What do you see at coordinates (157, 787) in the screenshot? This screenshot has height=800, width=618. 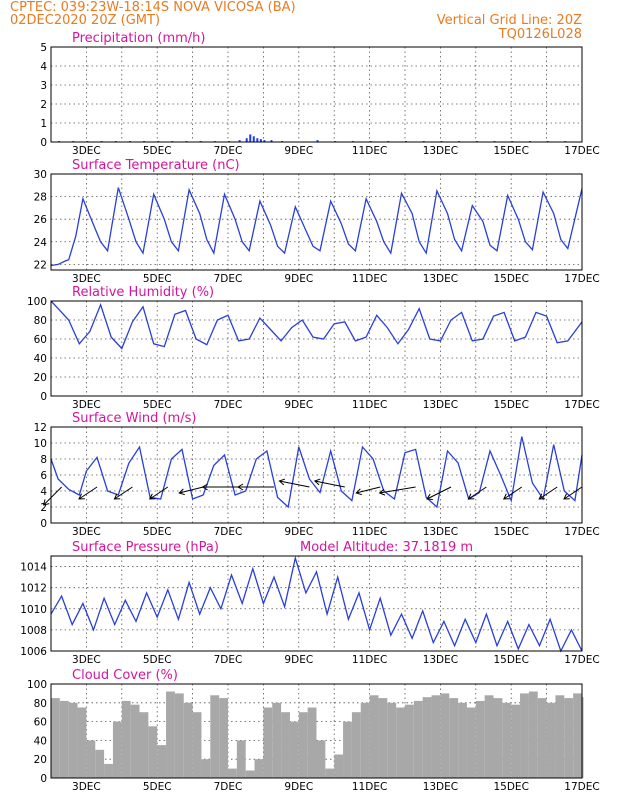 I see `cloud-cover-xtick-label: 5DEC` at bounding box center [157, 787].